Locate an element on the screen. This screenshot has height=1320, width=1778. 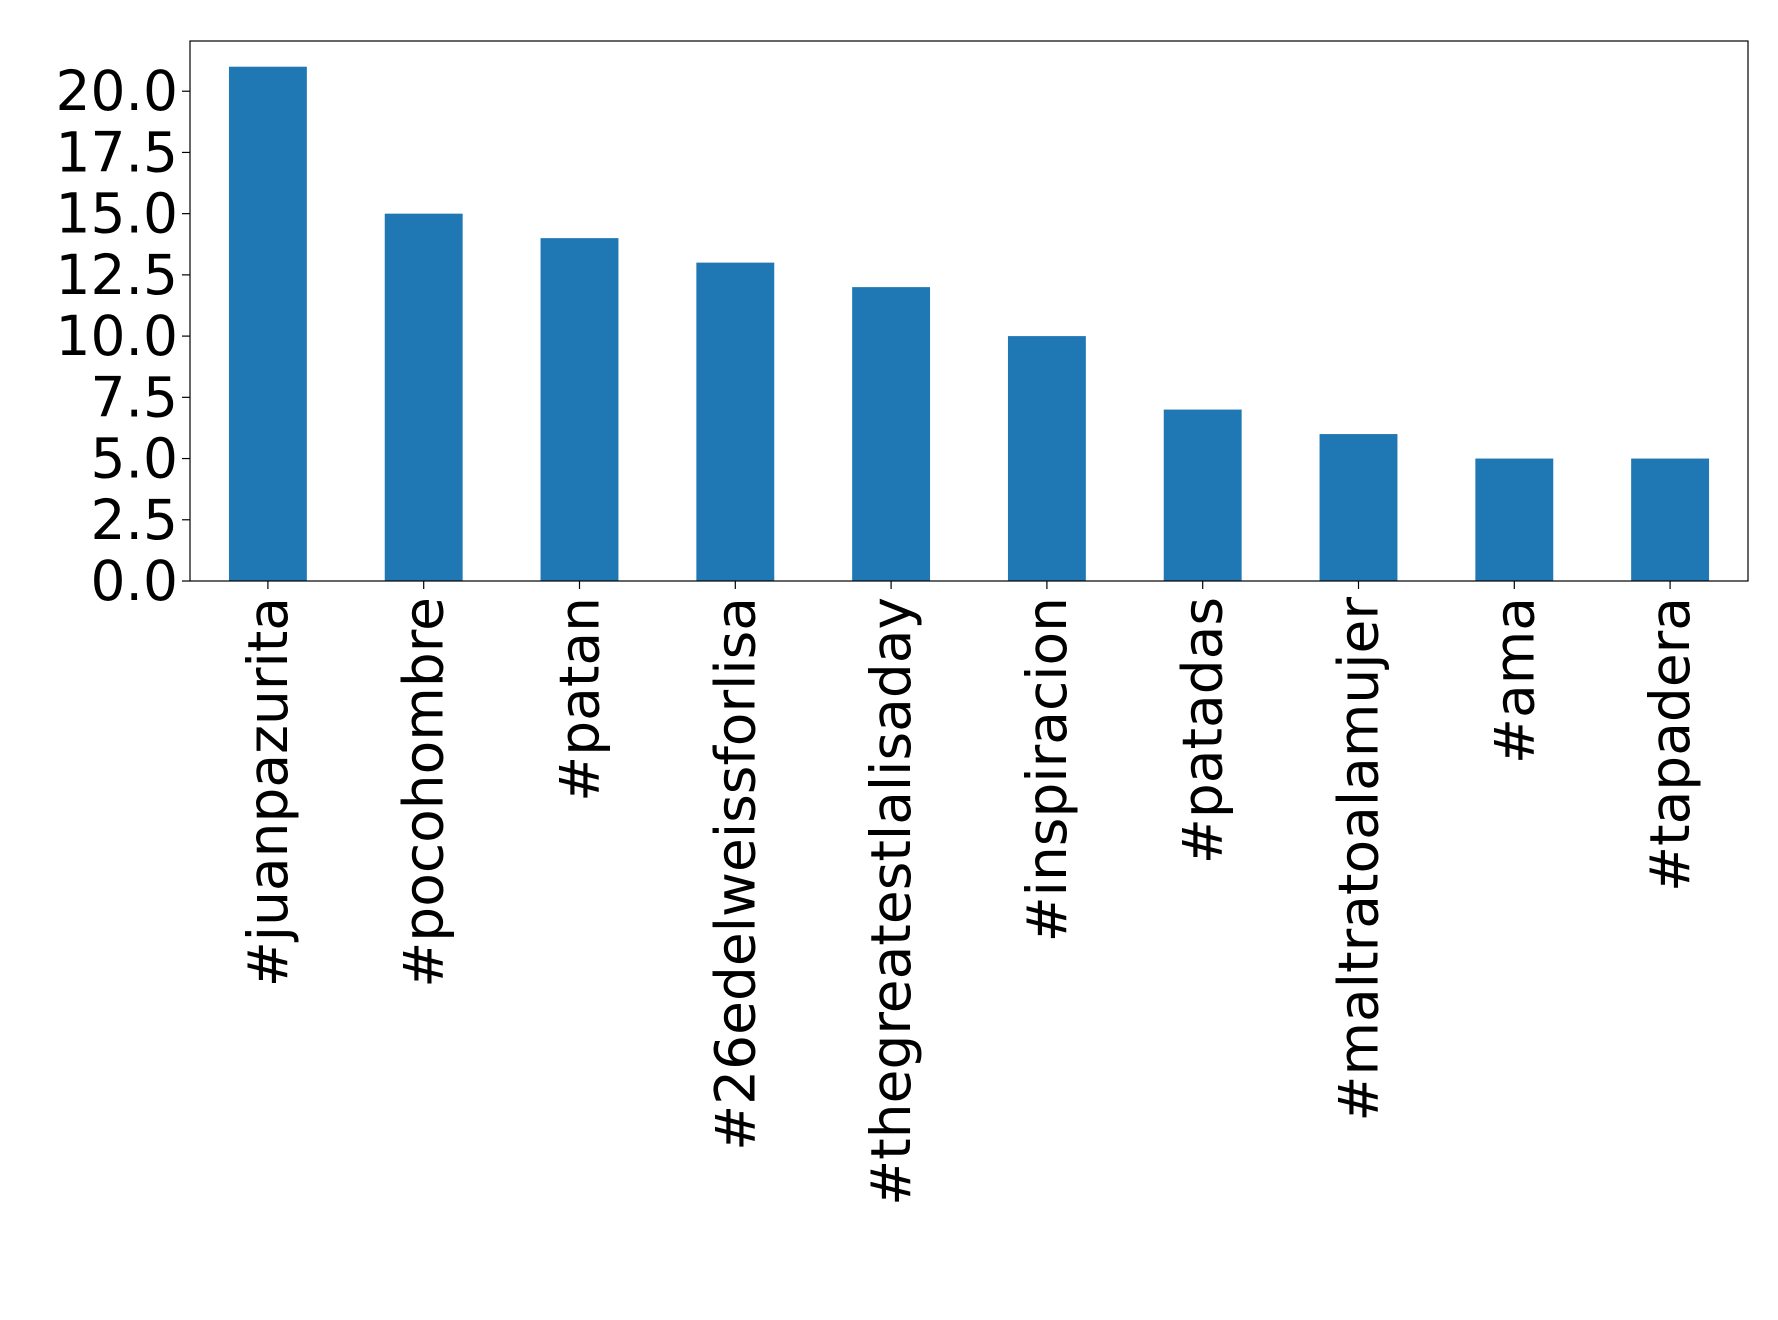
y-tick-label: 5.0 is located at coordinates (134, 459).